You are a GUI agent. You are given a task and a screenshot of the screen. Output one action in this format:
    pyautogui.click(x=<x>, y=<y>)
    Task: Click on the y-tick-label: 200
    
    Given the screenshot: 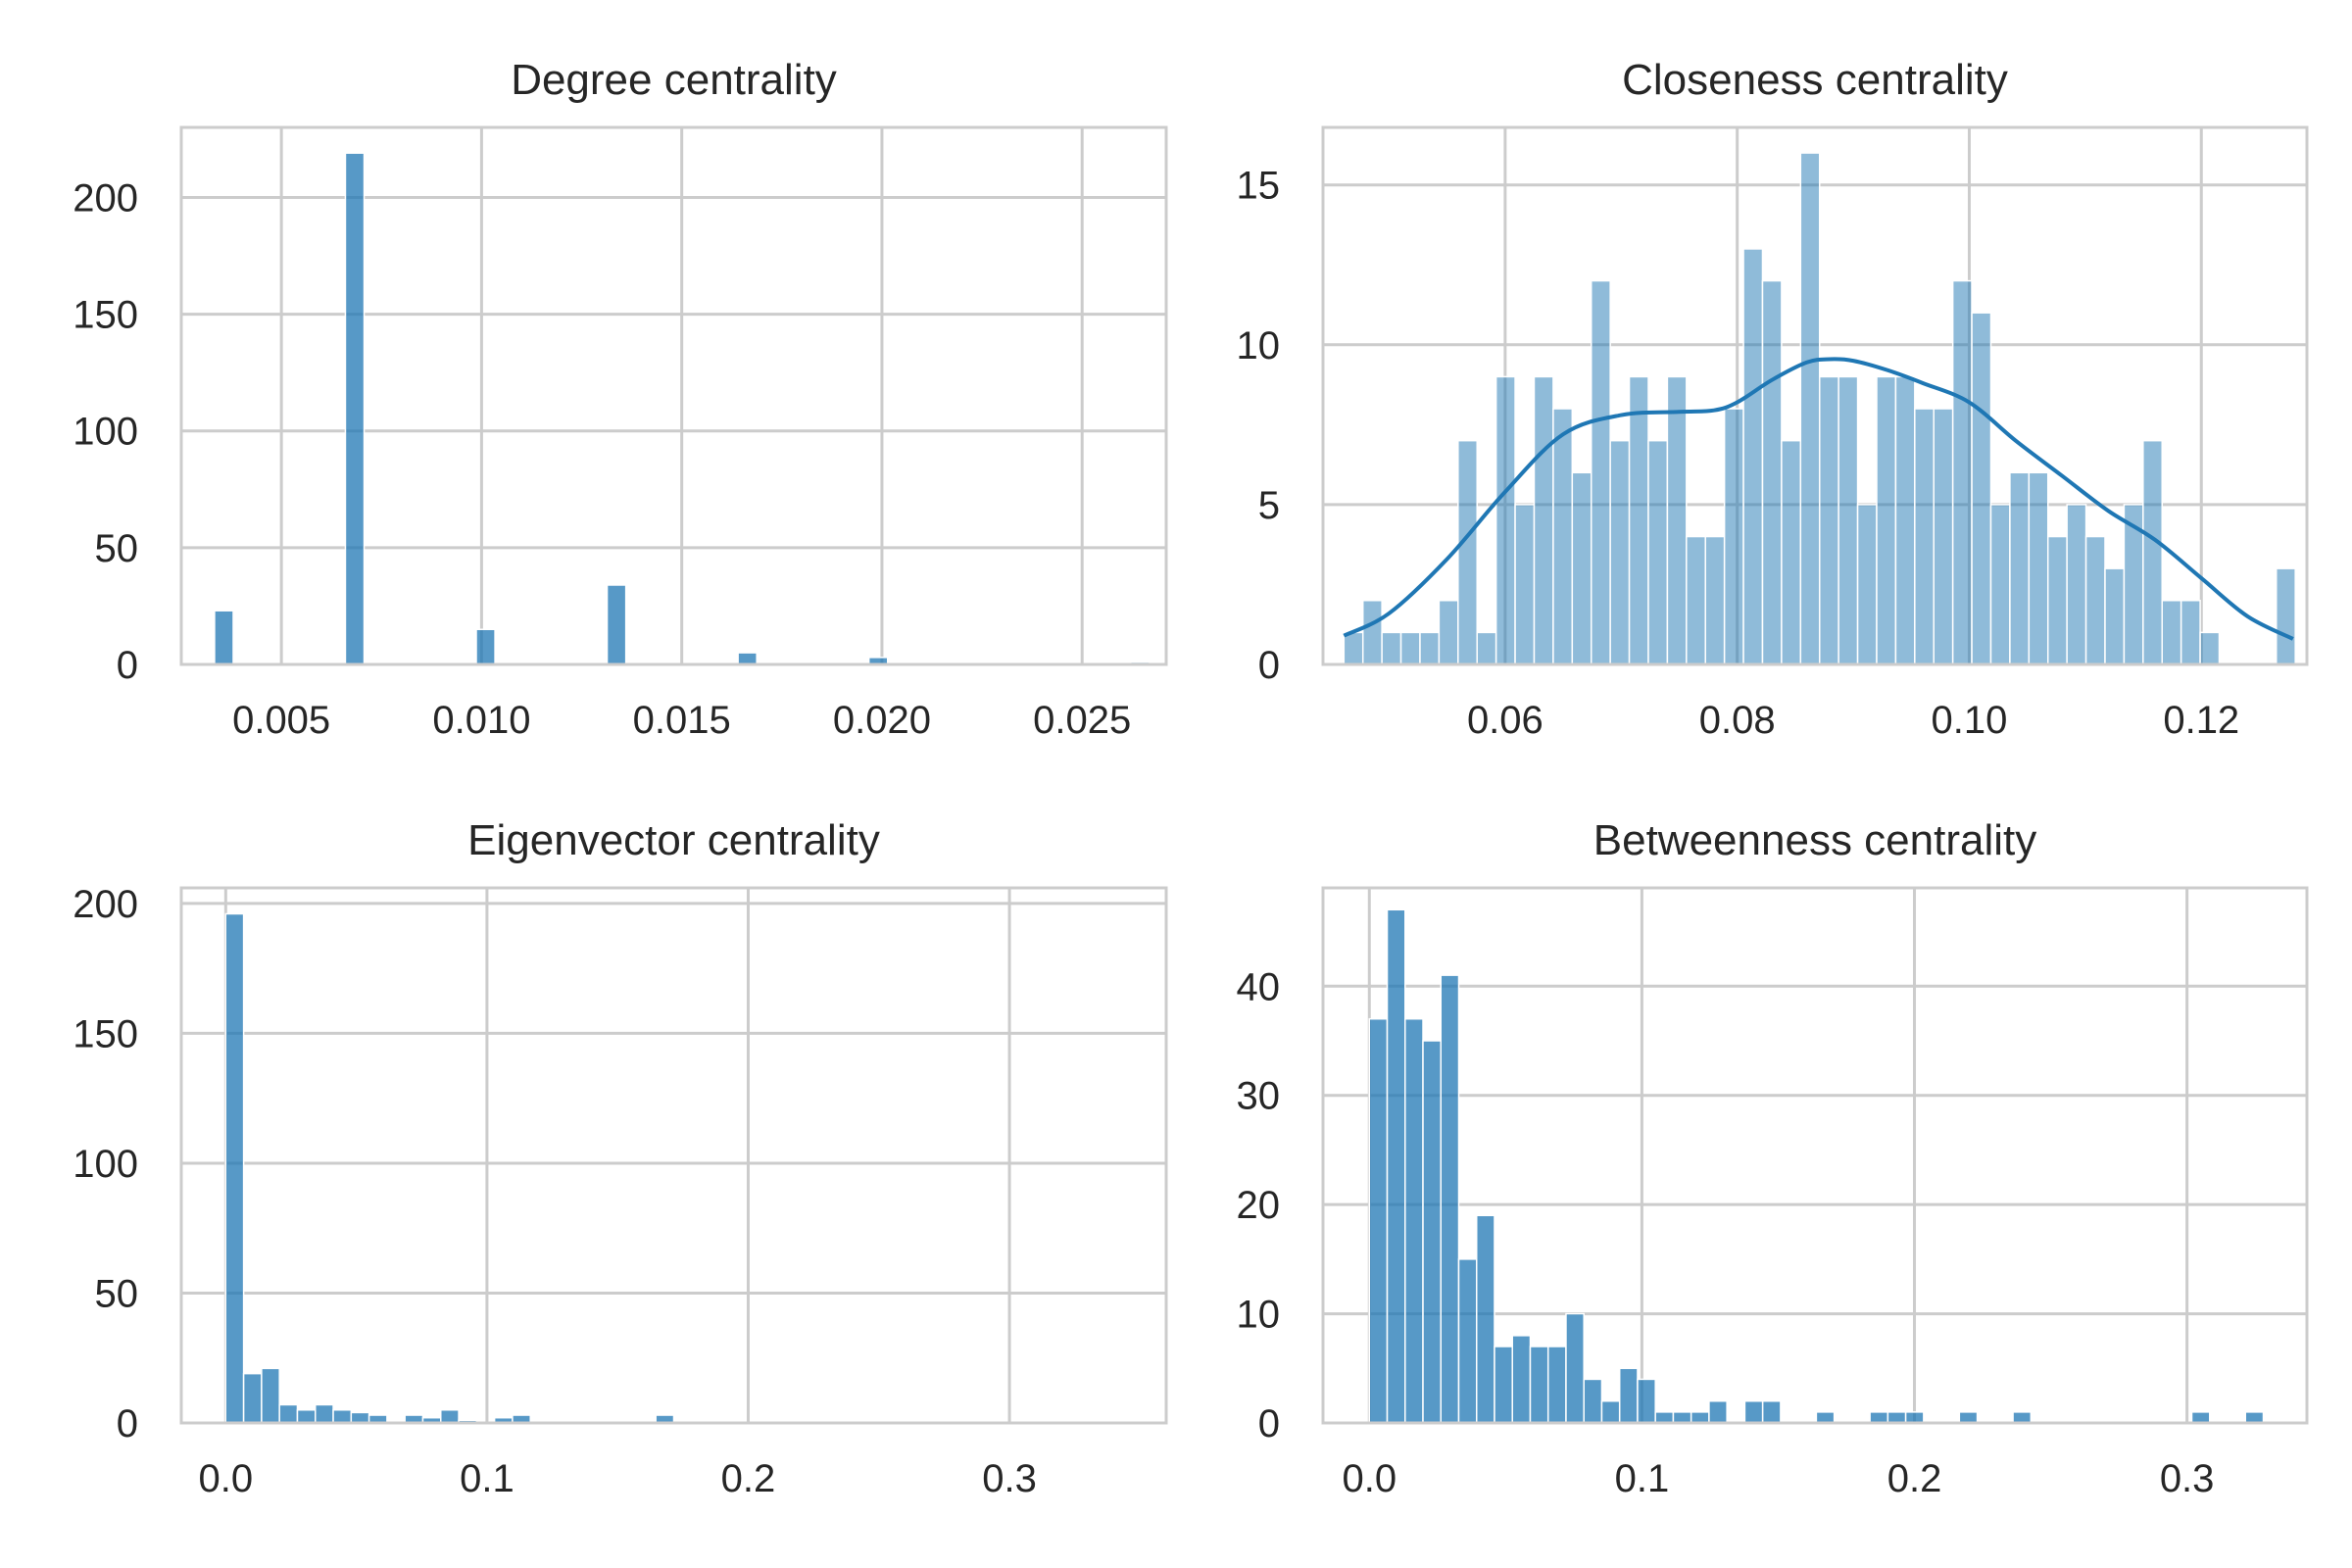 What is the action you would take?
    pyautogui.click(x=105, y=904)
    